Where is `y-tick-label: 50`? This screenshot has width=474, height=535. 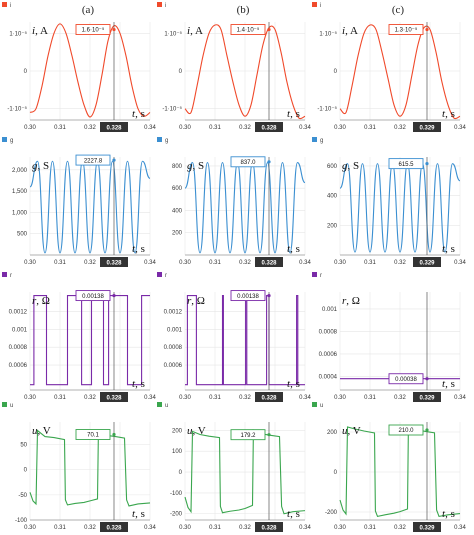 y-tick-label: 50 is located at coordinates (23, 446).